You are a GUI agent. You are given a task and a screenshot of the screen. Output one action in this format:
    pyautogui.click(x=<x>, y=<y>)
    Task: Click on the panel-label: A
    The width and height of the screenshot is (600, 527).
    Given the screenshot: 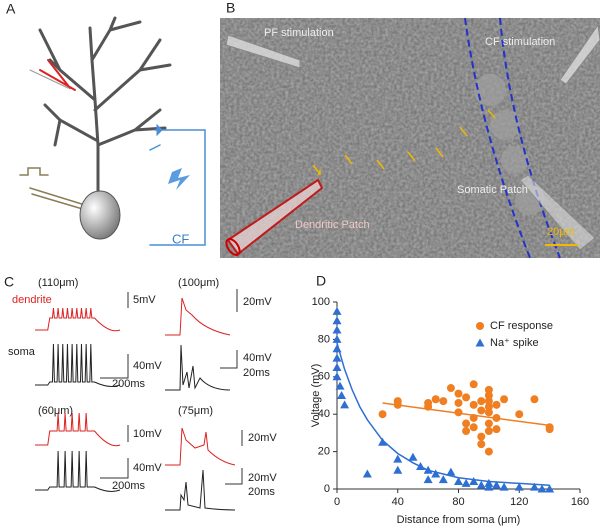 What is the action you would take?
    pyautogui.click(x=11, y=9)
    